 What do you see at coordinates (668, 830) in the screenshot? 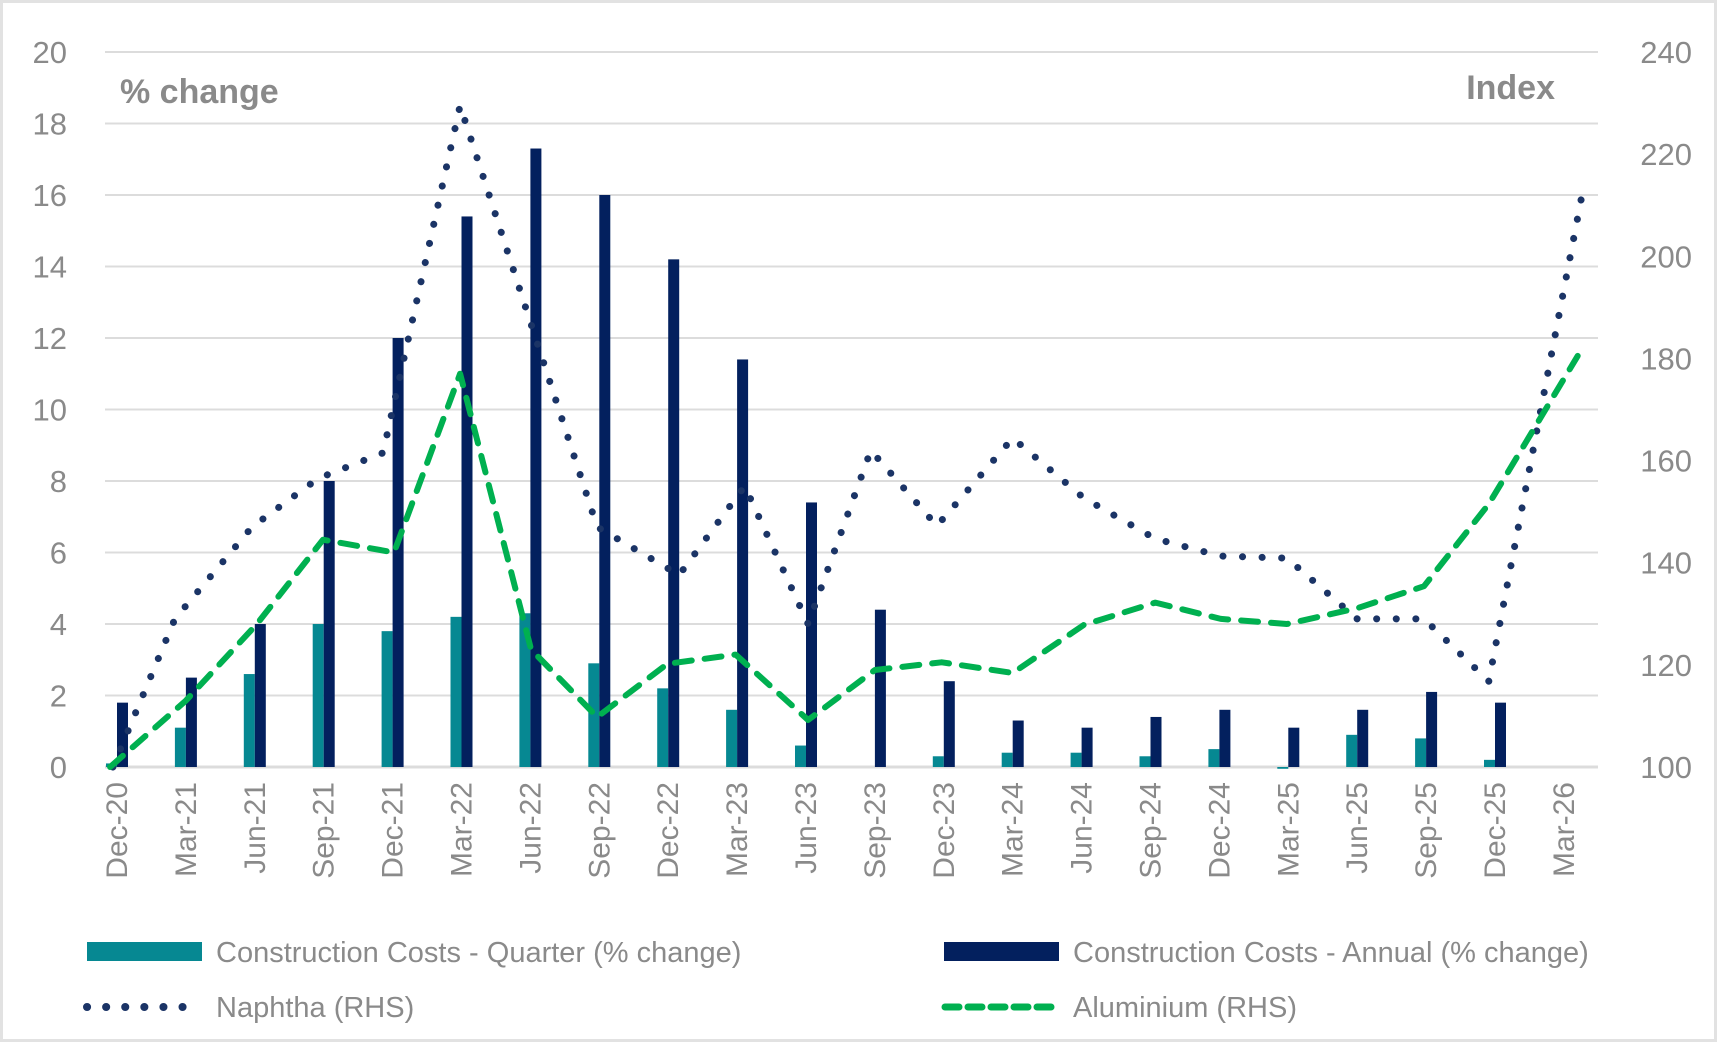
I see `x-tick-label-dec-22: Dec-22` at bounding box center [668, 830].